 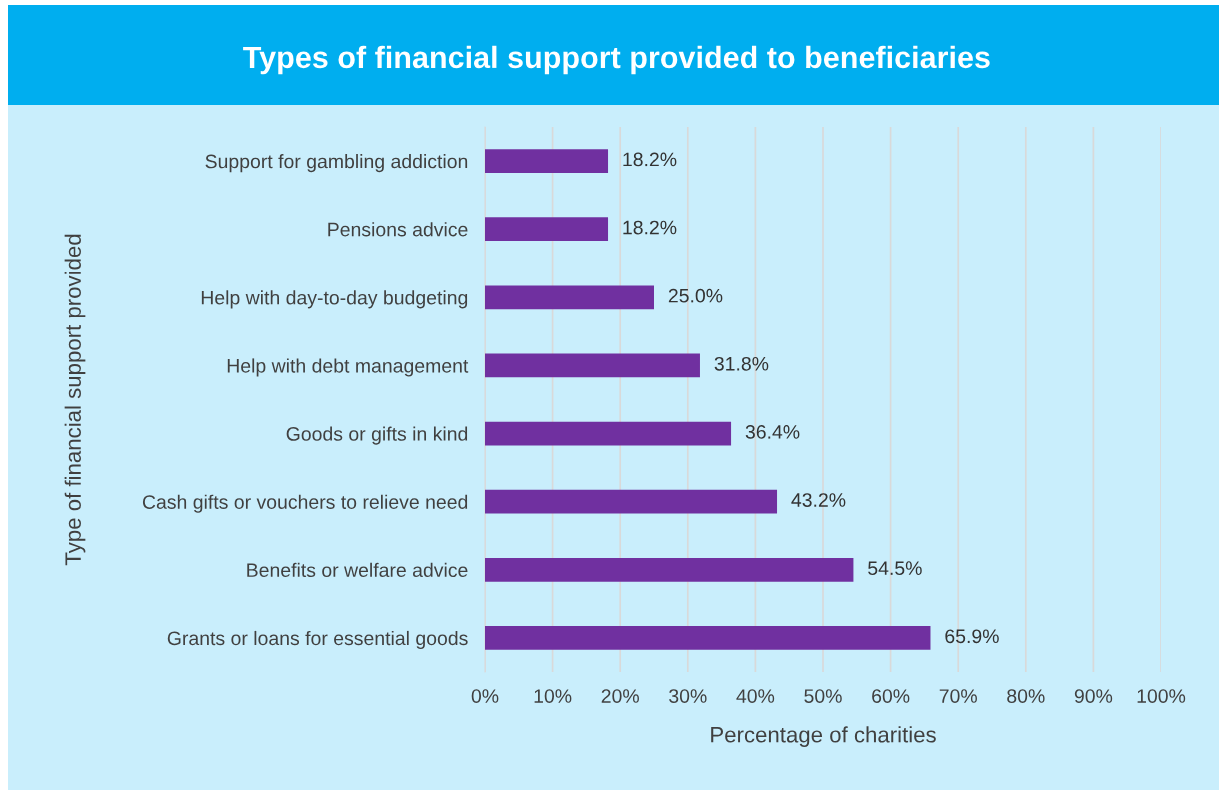 What do you see at coordinates (823, 736) in the screenshot?
I see `x-axis-title: Percentage of charities` at bounding box center [823, 736].